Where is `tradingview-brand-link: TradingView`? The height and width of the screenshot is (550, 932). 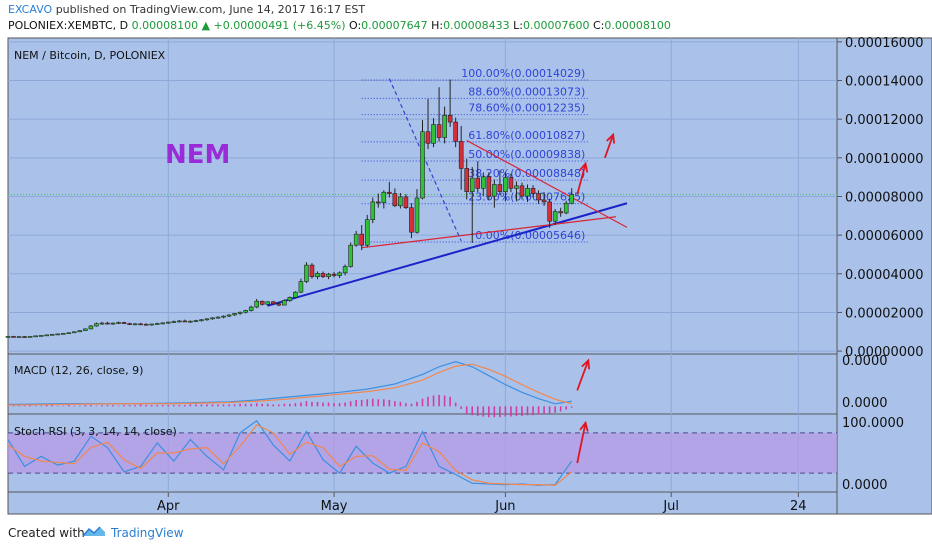 tradingview-brand-link: TradingView is located at coordinates (147, 533).